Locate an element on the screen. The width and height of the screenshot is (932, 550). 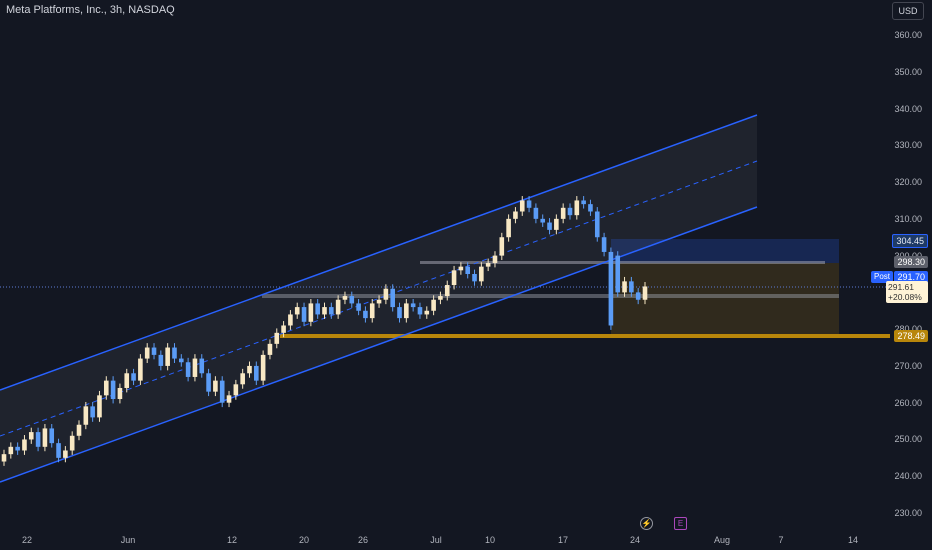
last-price-value: 291.61 is located at coordinates (901, 287).